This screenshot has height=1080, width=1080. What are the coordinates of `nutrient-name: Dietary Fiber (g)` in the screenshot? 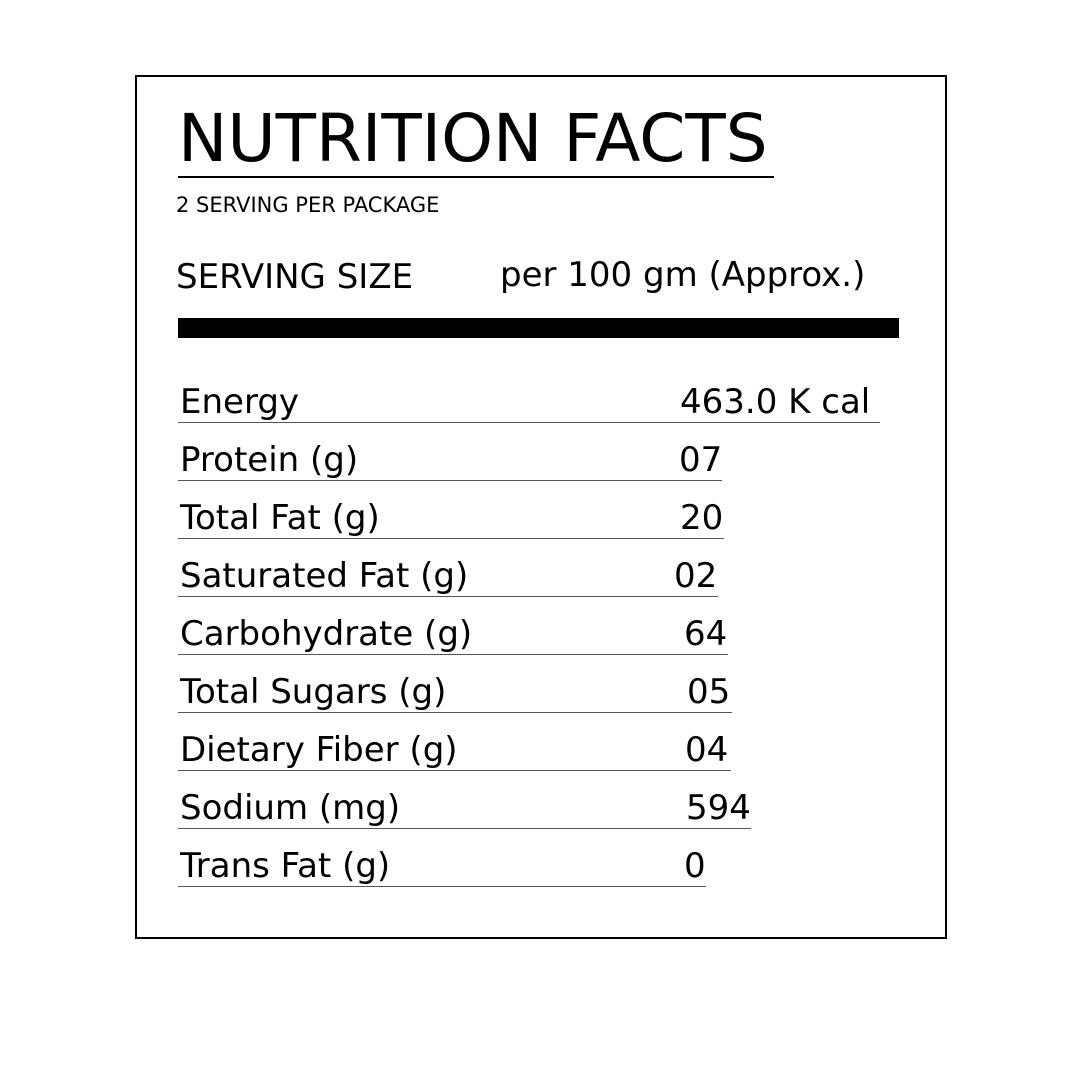 It's located at (319, 750).